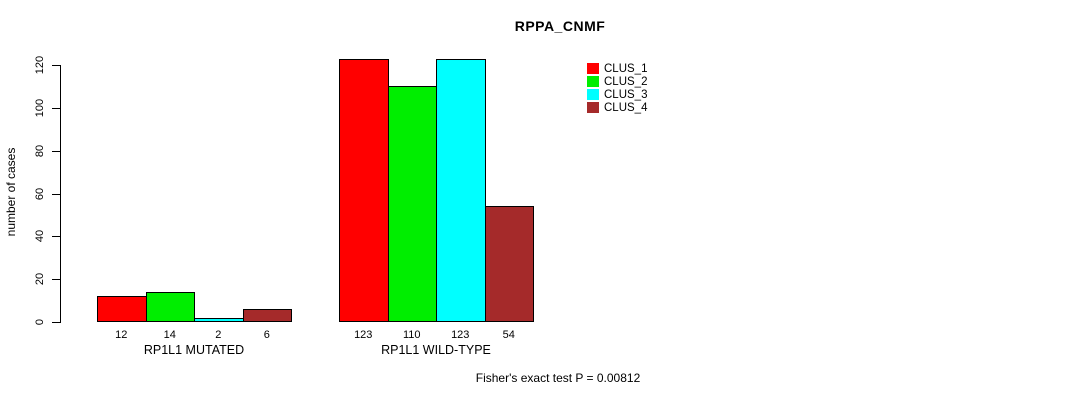  I want to click on bar-clus_3-wildtype, so click(461, 190).